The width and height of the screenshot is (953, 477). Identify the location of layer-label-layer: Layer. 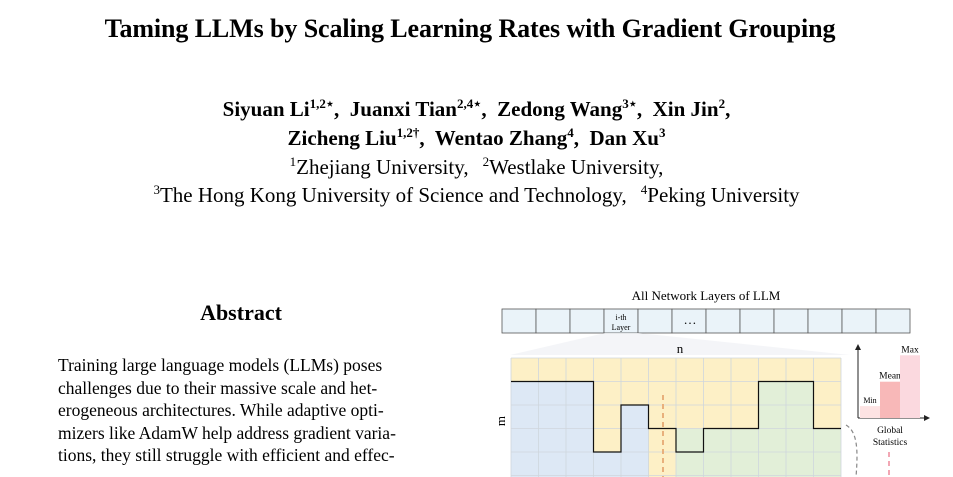
(621, 327).